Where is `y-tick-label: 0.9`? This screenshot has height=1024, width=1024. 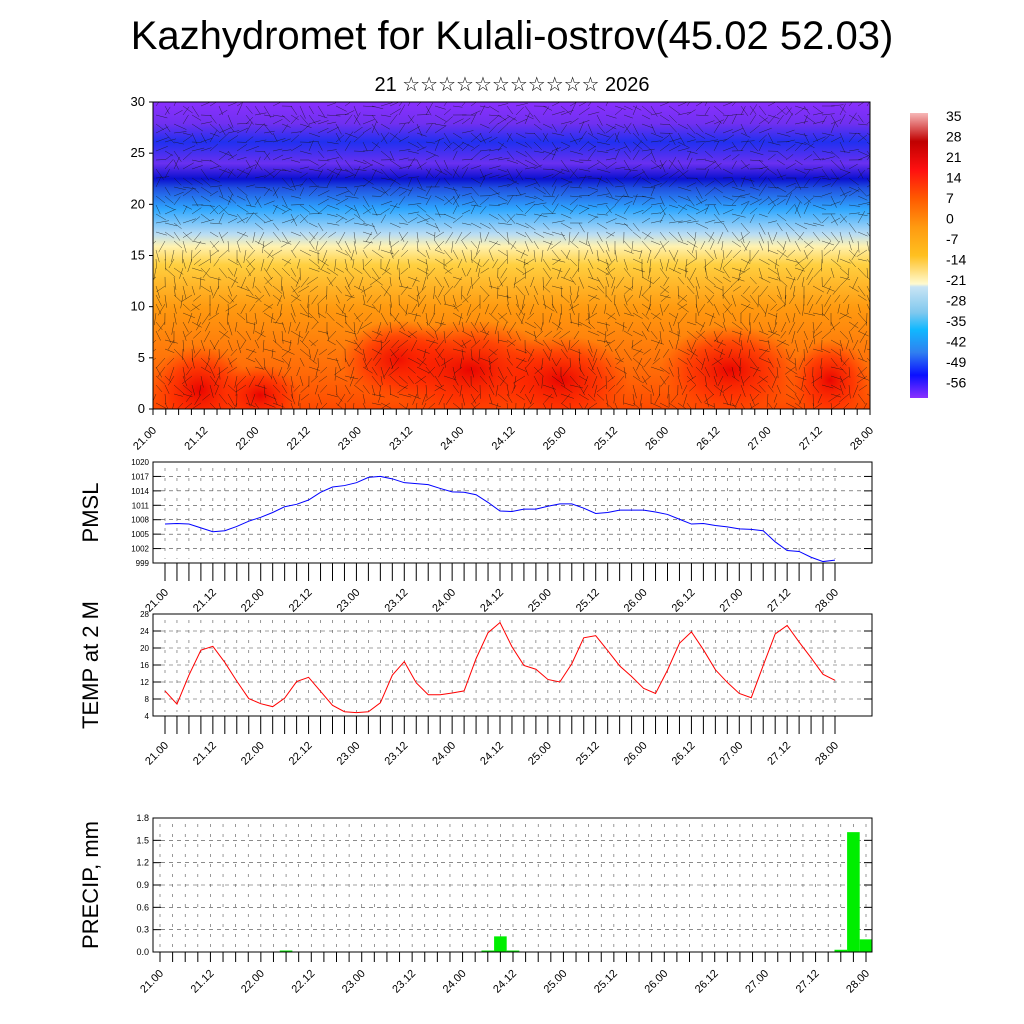 y-tick-label: 0.9 is located at coordinates (142, 885).